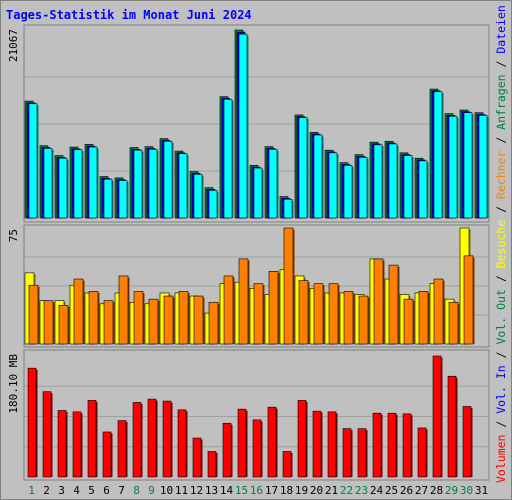  Describe the element at coordinates (61, 490) in the screenshot. I see `day-label-3: 3` at that location.